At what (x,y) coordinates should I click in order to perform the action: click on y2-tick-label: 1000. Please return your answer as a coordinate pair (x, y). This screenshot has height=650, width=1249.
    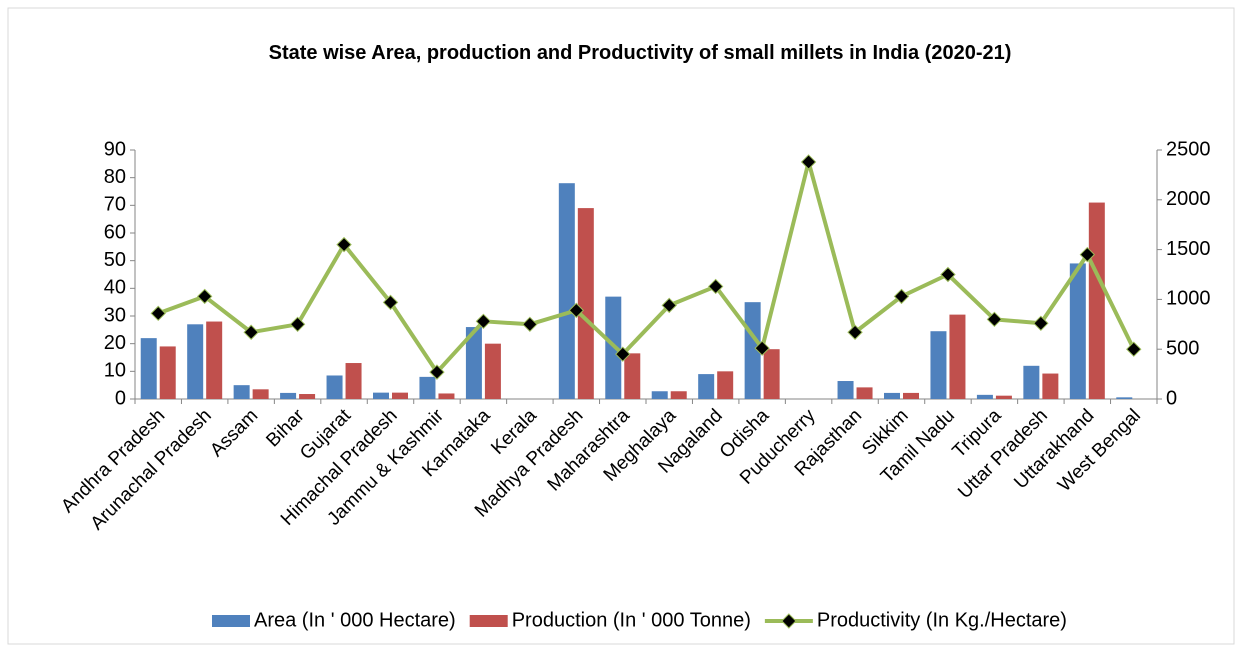
    Looking at the image, I should click on (1188, 299).